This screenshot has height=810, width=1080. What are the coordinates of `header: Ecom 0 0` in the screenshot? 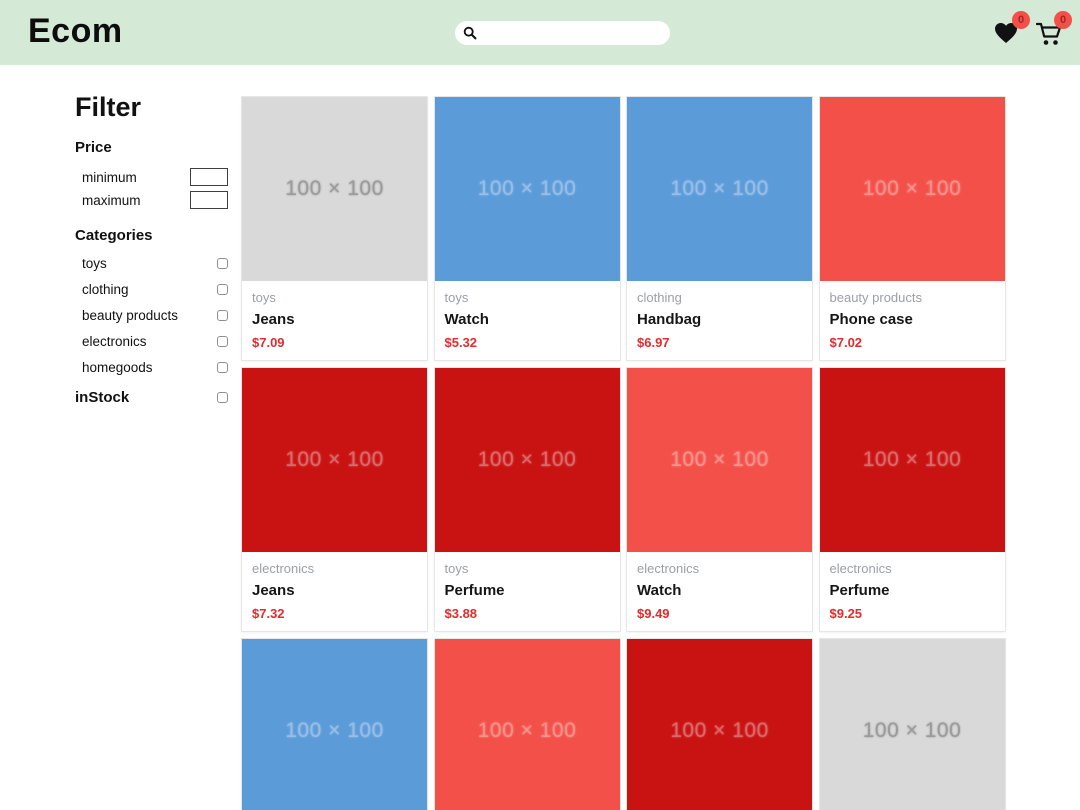 It's located at (540, 32).